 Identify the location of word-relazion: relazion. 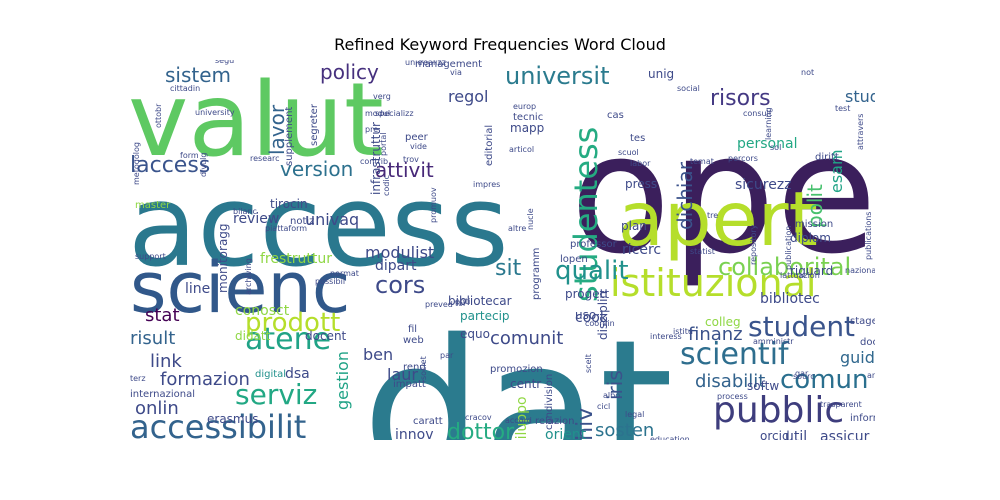
(555, 421).